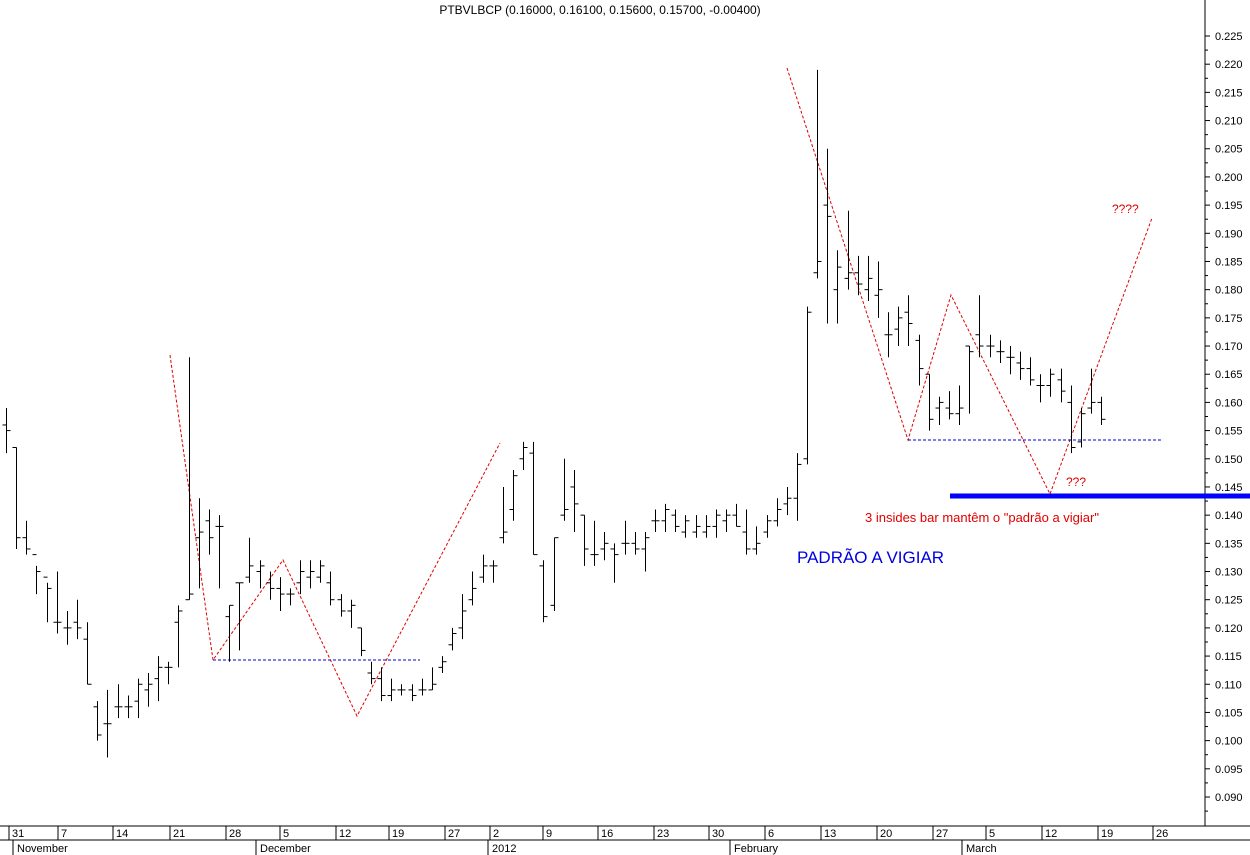  I want to click on date-tick-label: 6, so click(771, 834).